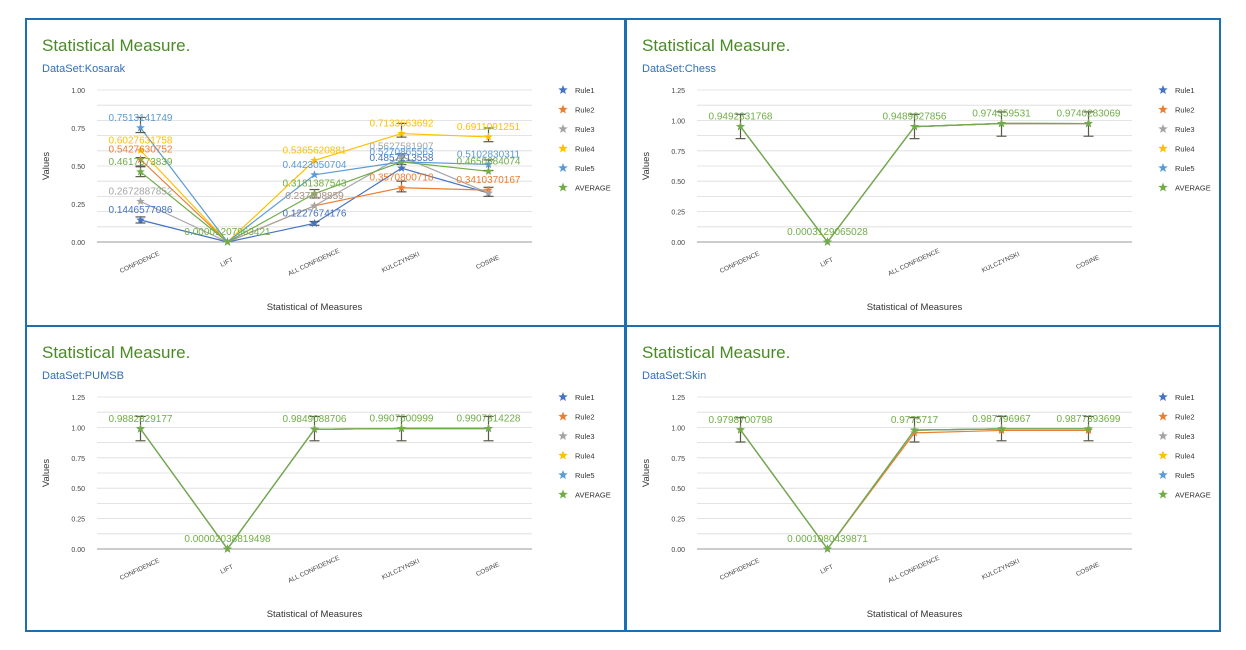 This screenshot has height=650, width=1246. Describe the element at coordinates (78, 205) in the screenshot. I see `y-tick-label: 0.25` at that location.